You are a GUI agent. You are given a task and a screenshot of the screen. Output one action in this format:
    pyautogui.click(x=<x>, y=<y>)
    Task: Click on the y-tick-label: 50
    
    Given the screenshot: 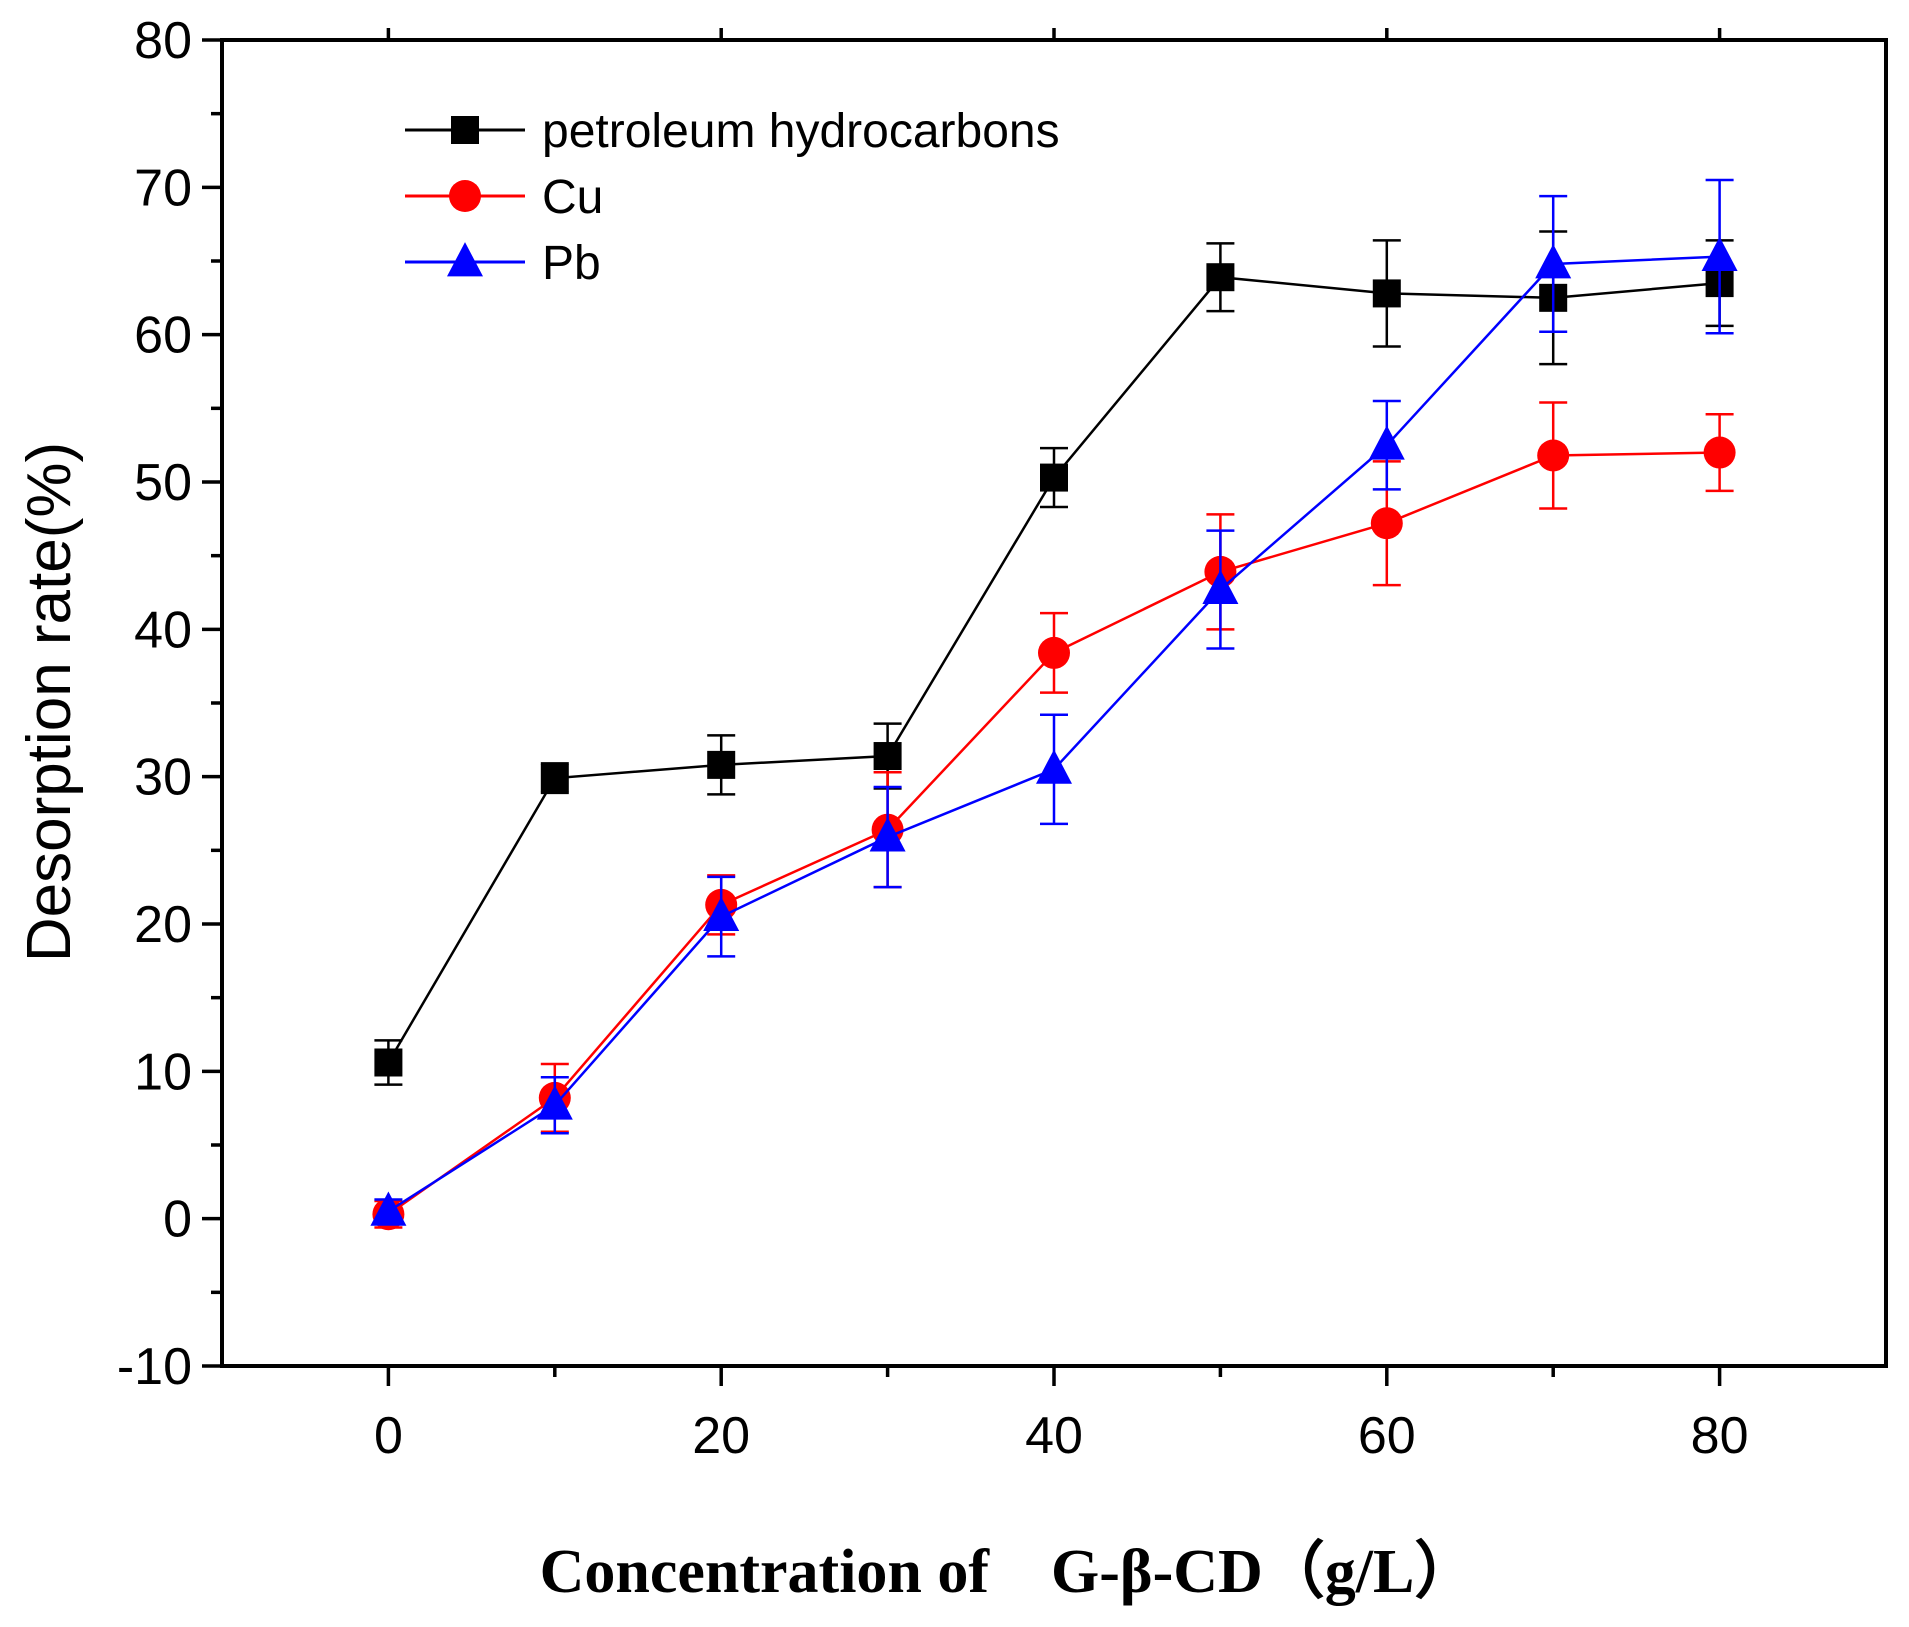 What is the action you would take?
    pyautogui.click(x=163, y=483)
    